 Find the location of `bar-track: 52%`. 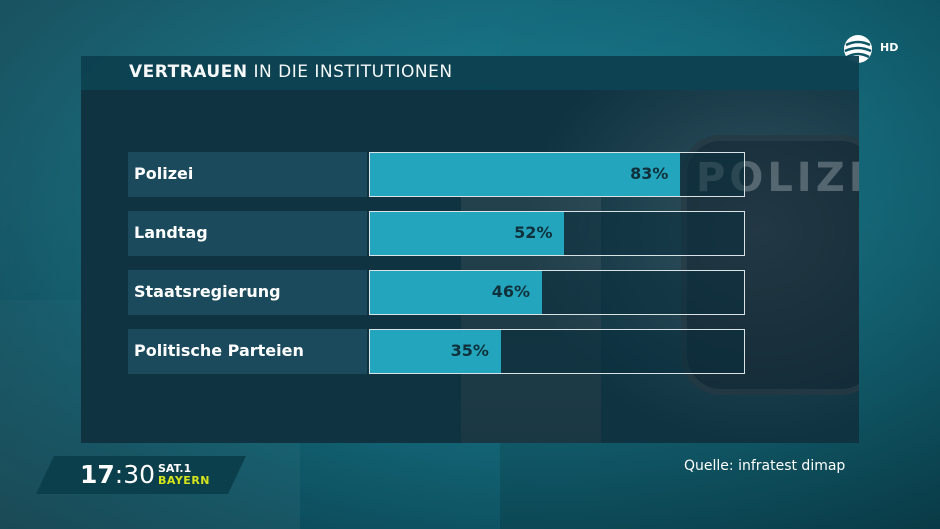

bar-track: 52% is located at coordinates (557, 233).